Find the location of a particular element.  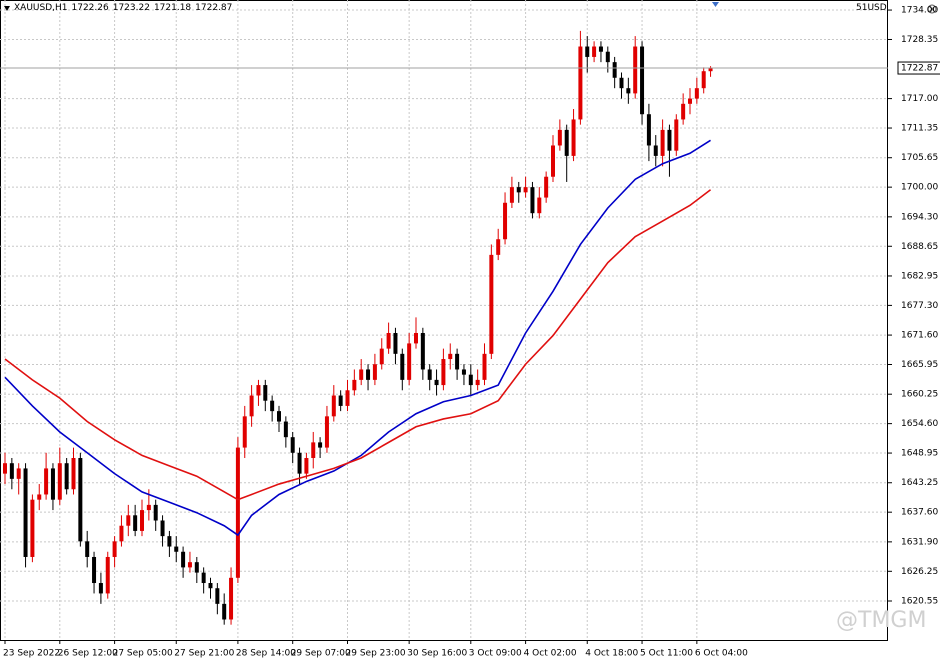

y-tick-label: 1631.90 is located at coordinates (919, 542).